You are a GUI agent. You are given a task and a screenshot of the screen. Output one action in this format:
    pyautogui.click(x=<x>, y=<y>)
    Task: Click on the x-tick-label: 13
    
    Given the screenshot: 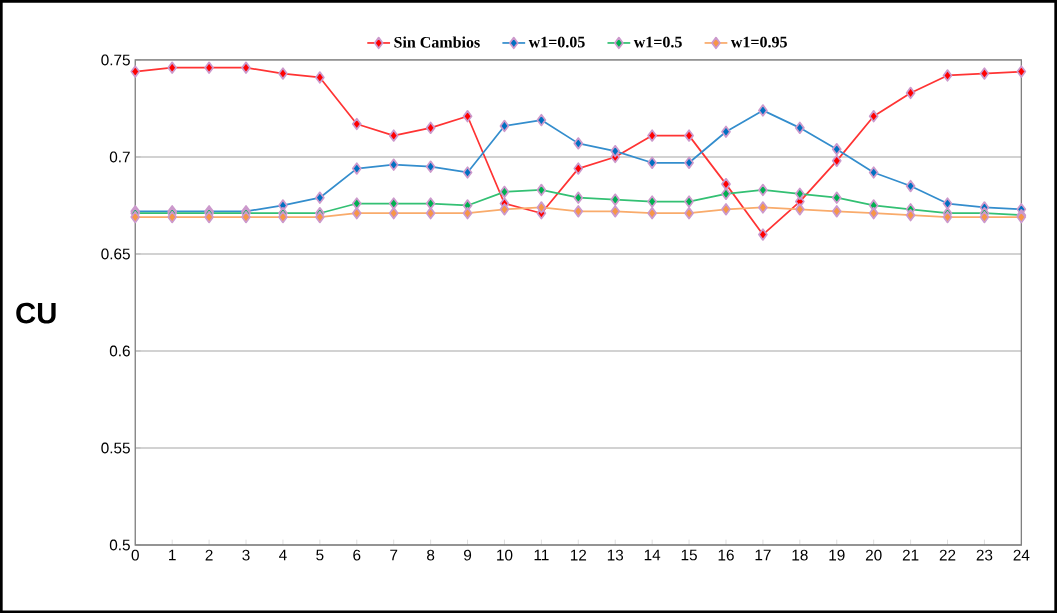 What is the action you would take?
    pyautogui.click(x=615, y=555)
    